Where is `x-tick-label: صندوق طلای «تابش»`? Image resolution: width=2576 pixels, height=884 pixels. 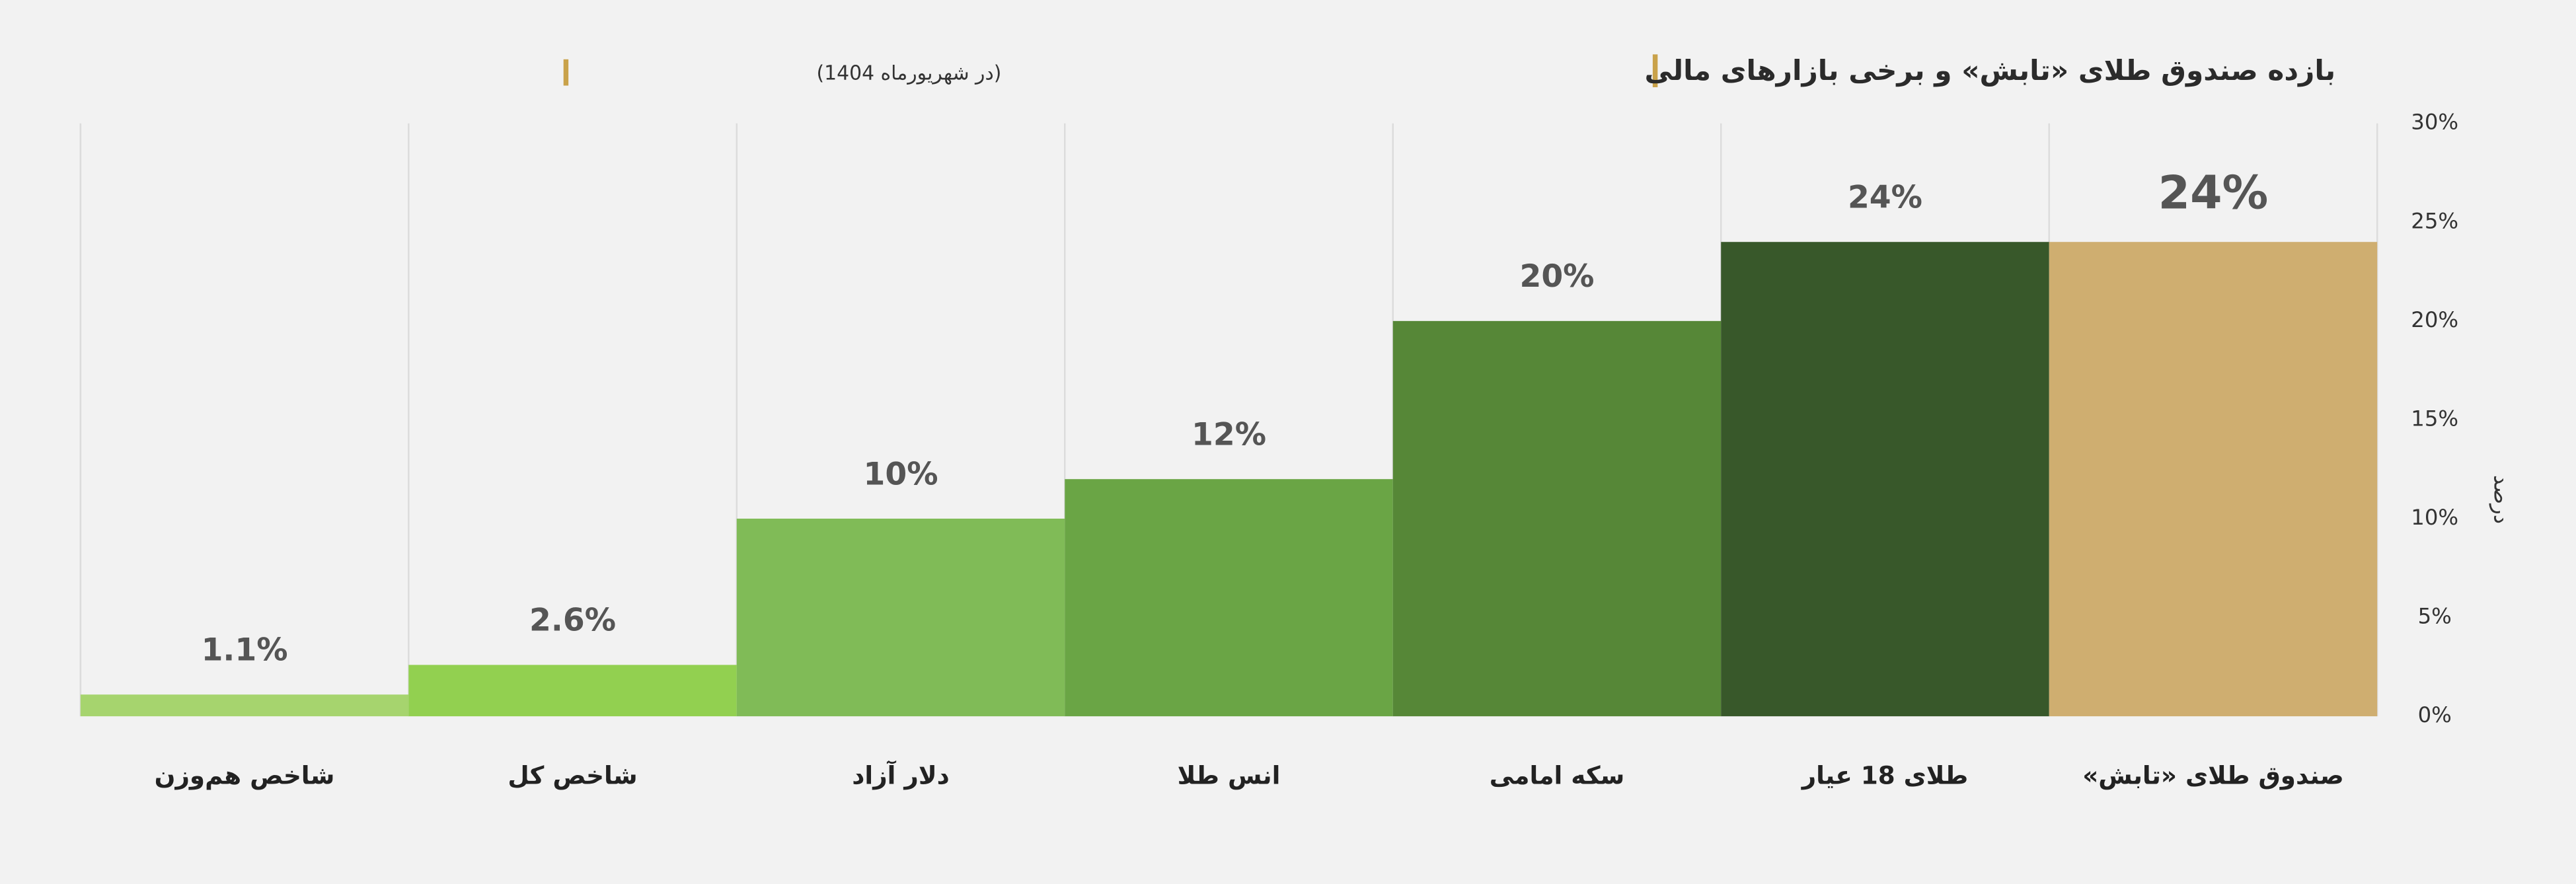 x-tick-label: صندوق طلای «تابش» is located at coordinates (2213, 775).